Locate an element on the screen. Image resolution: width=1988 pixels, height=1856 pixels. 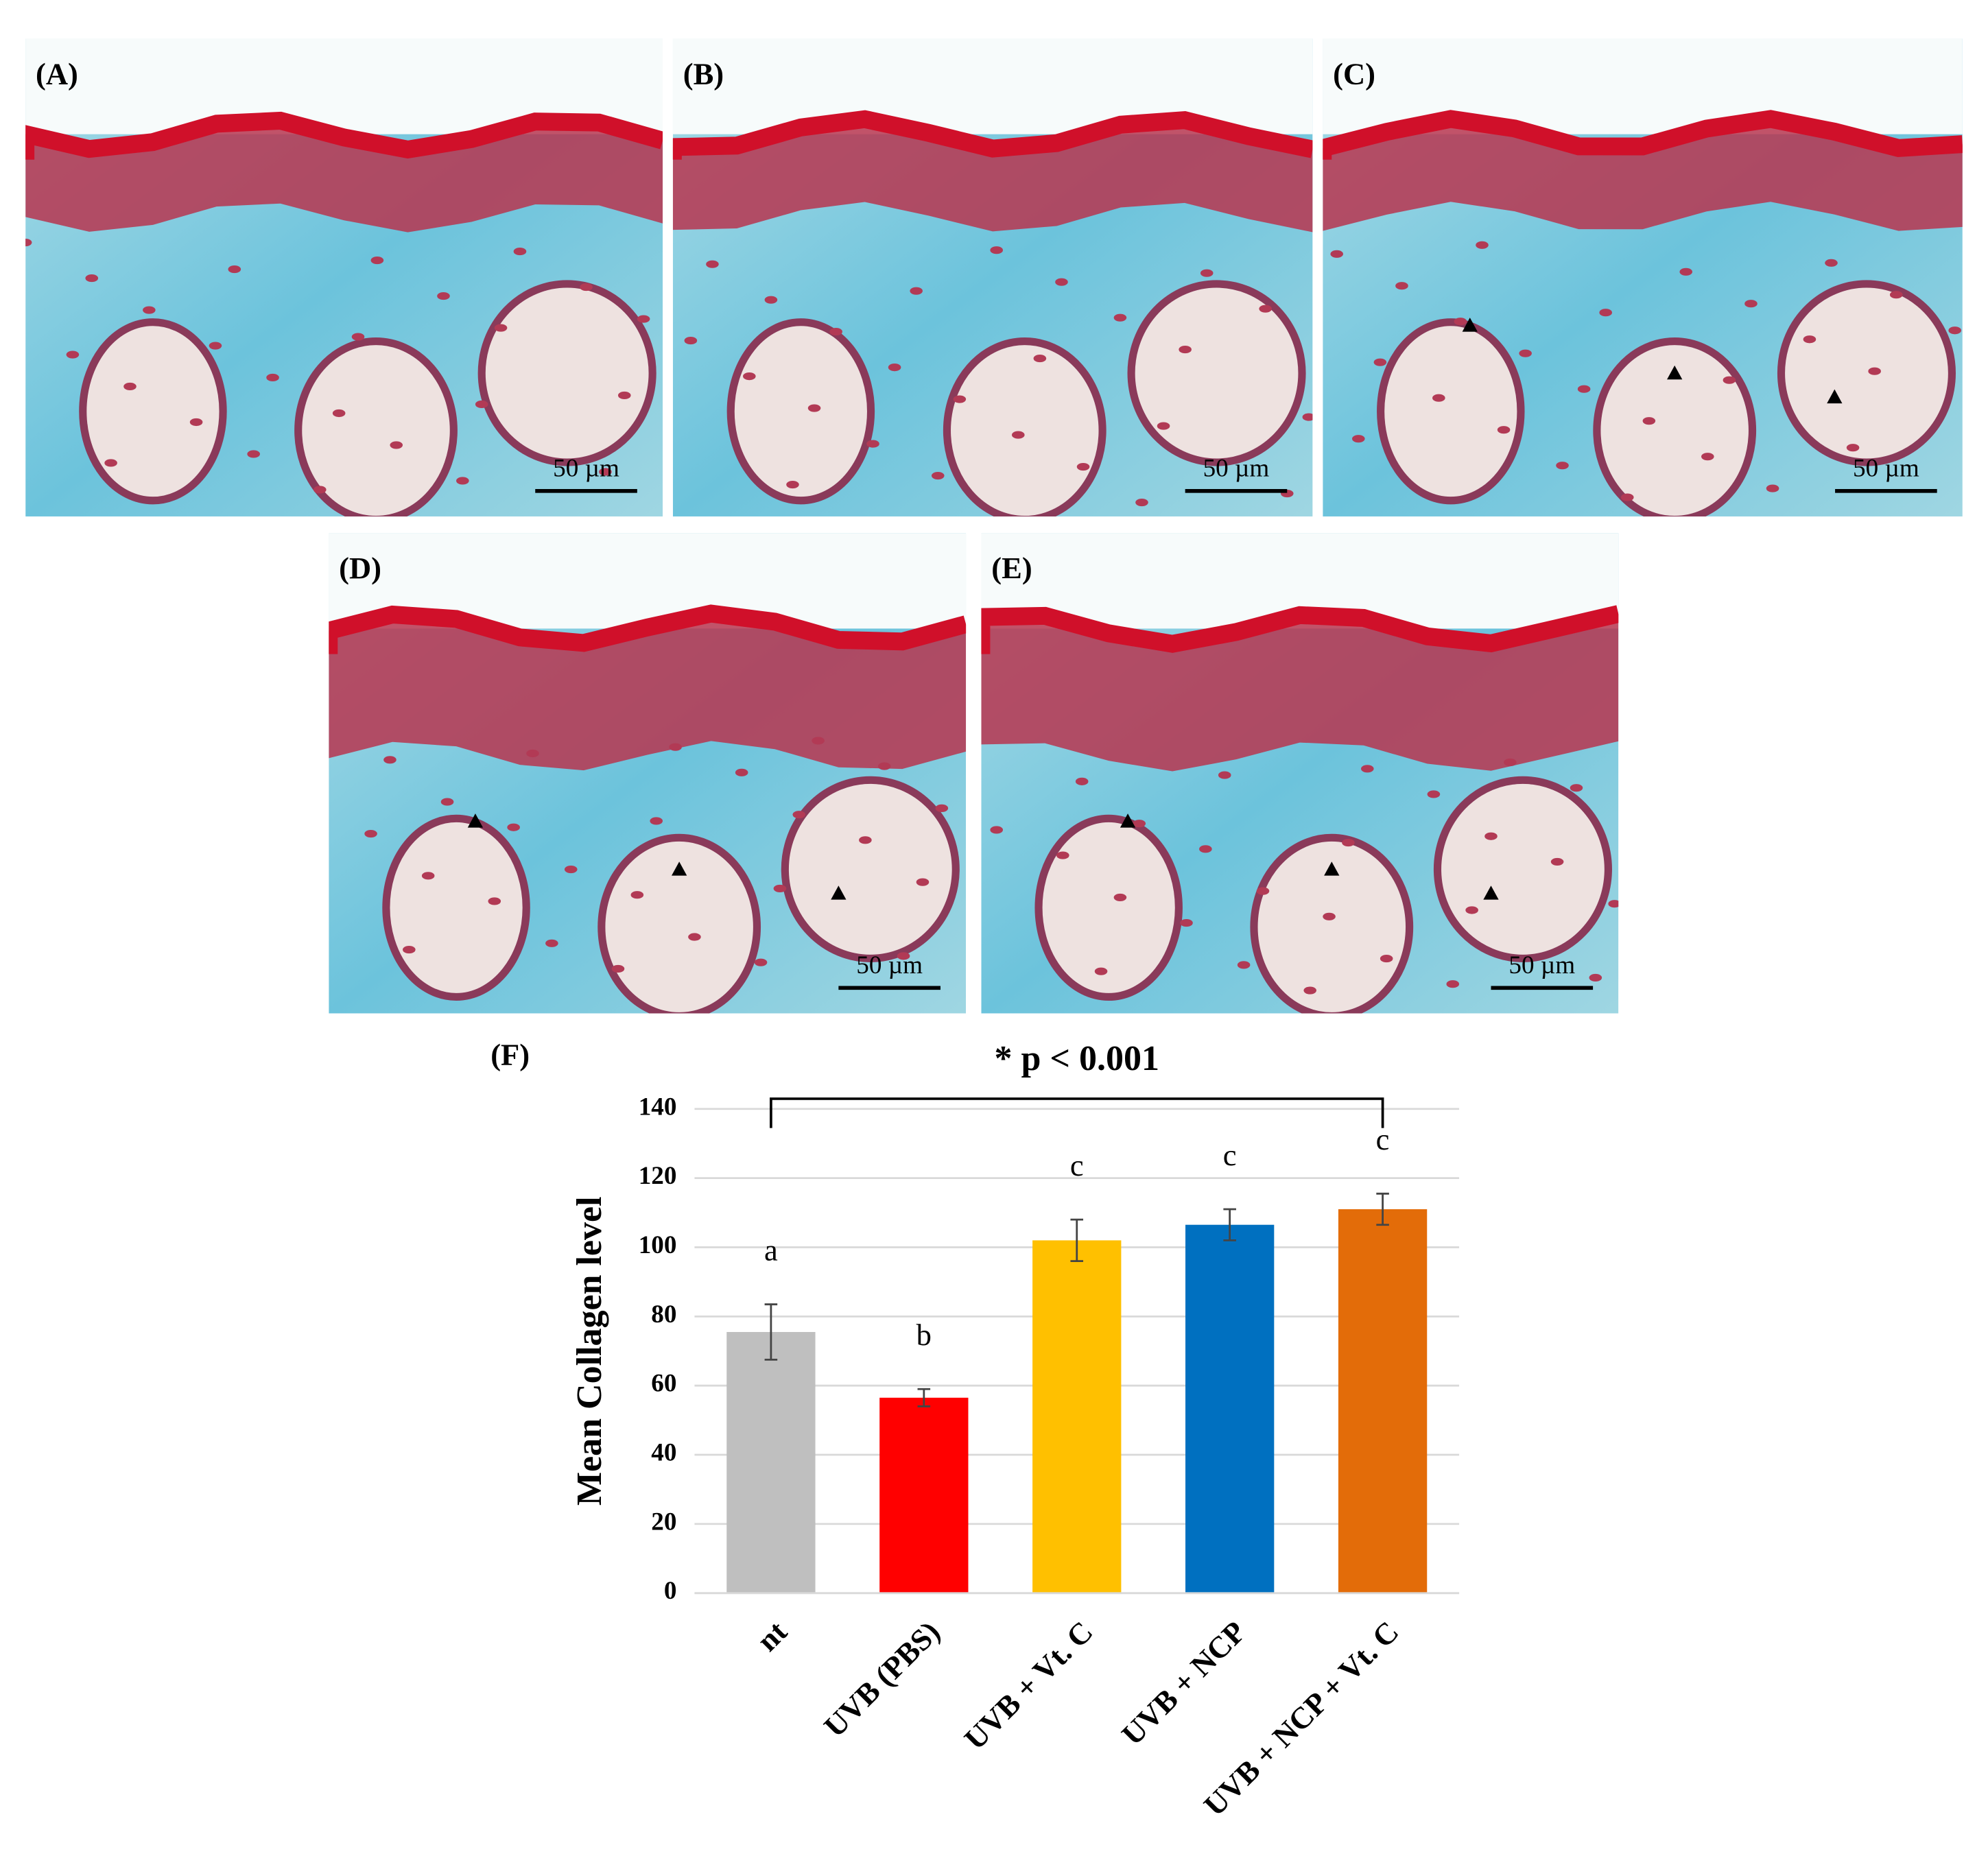
significance-letter: b is located at coordinates (924, 1335).